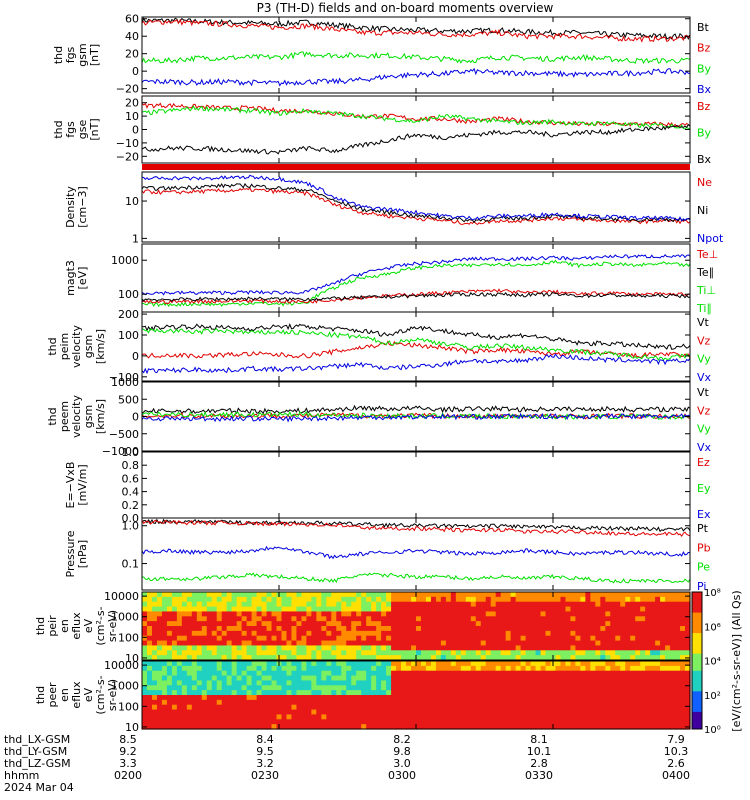 The width and height of the screenshot is (750, 800). What do you see at coordinates (416, 525) in the screenshot?
I see `series-Pt-line` at bounding box center [416, 525].